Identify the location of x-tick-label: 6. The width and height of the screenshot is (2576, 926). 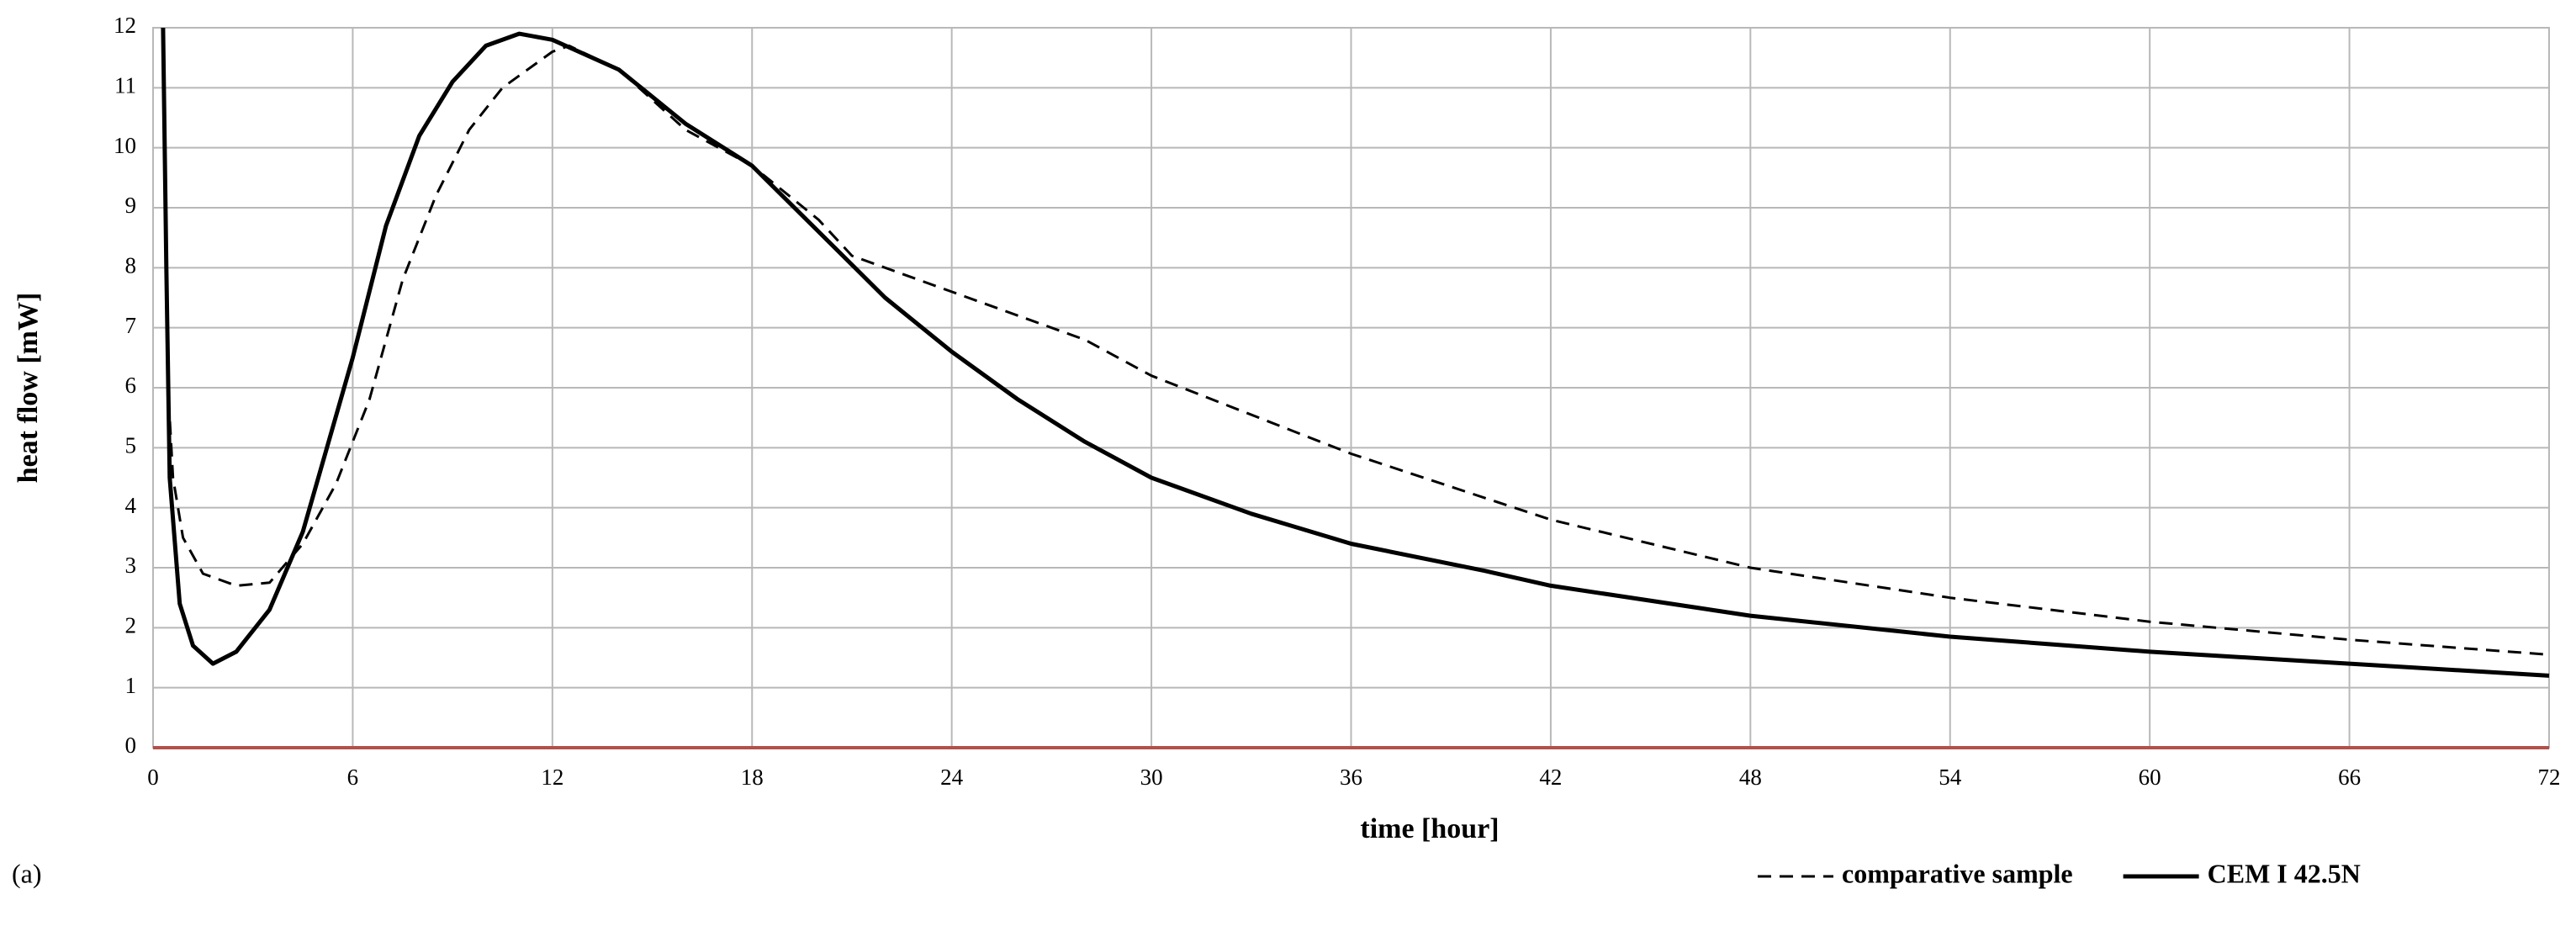
(353, 777).